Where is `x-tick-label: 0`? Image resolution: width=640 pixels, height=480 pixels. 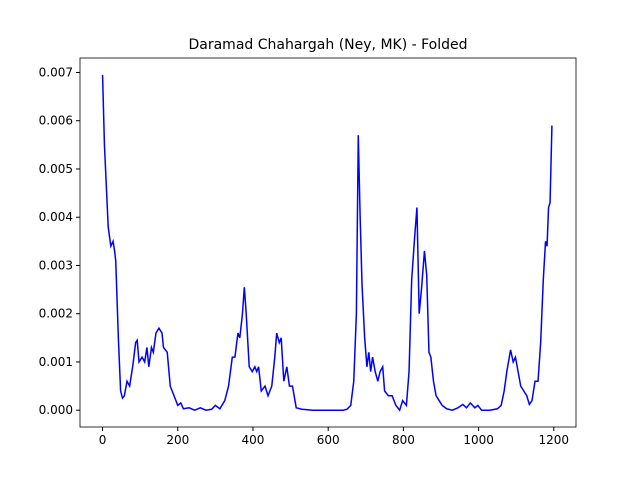
x-tick-label: 0 is located at coordinates (103, 440).